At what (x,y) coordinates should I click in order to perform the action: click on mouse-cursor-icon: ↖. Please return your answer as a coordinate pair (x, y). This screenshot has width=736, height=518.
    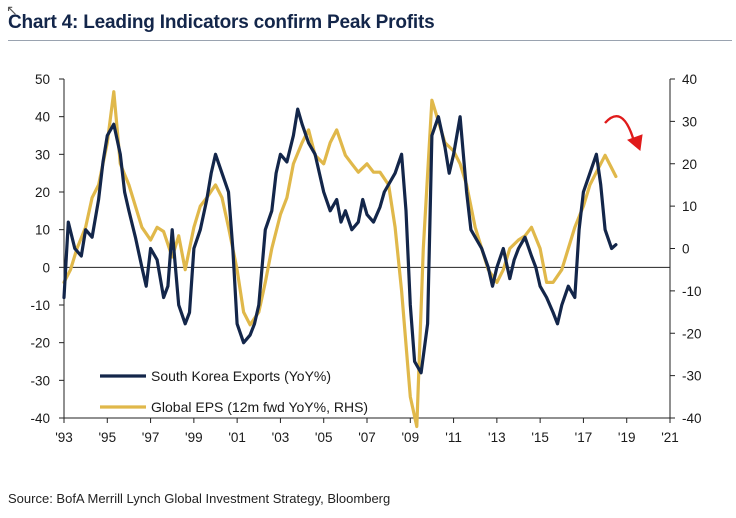
    Looking at the image, I should click on (12, 10).